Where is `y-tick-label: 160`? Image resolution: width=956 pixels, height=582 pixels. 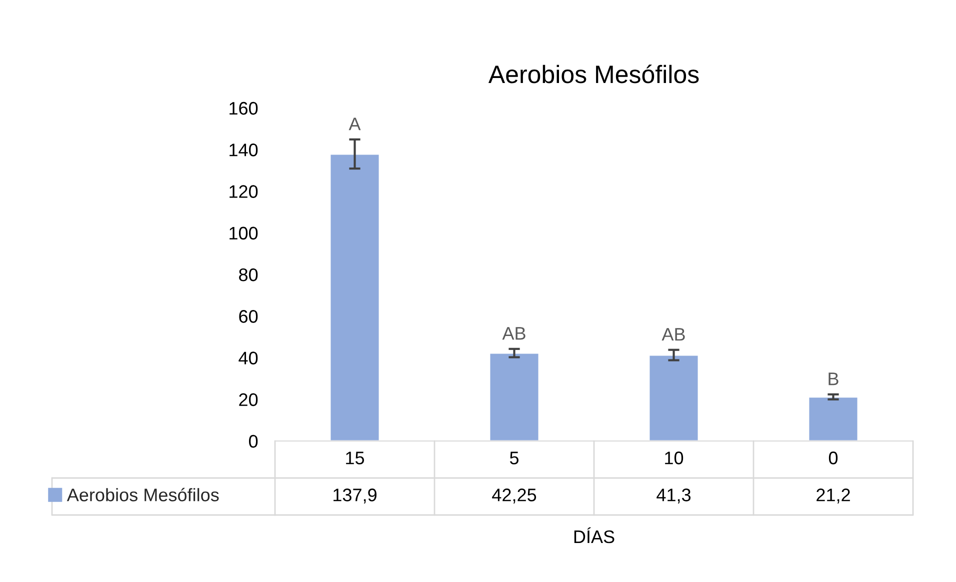 y-tick-label: 160 is located at coordinates (244, 108).